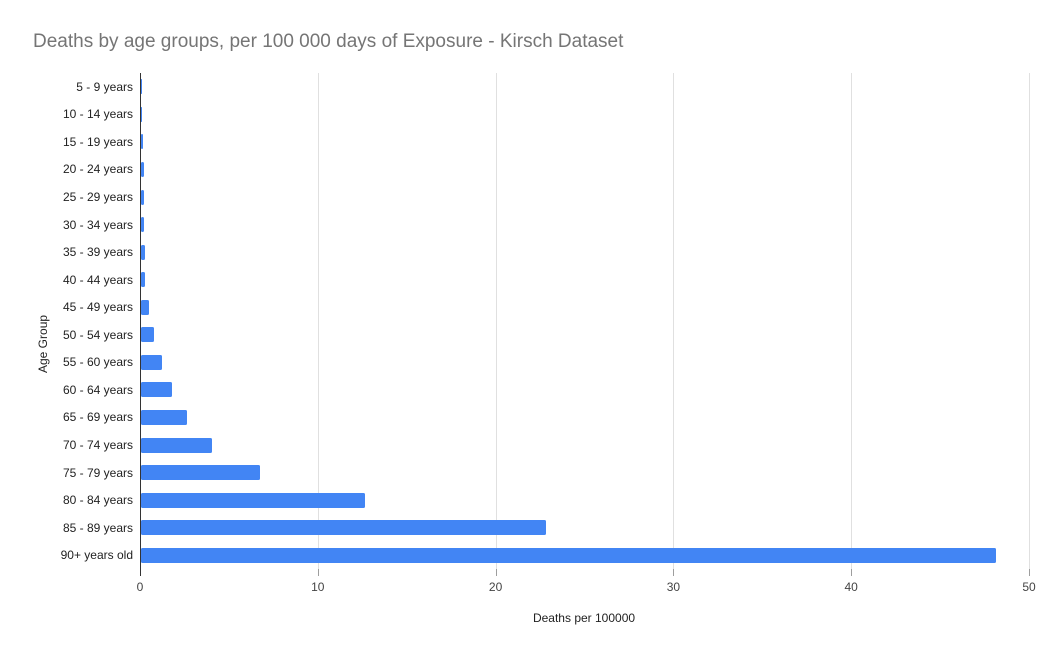 Image resolution: width=1060 pixels, height=652 pixels. I want to click on x-tick-label: 10, so click(318, 587).